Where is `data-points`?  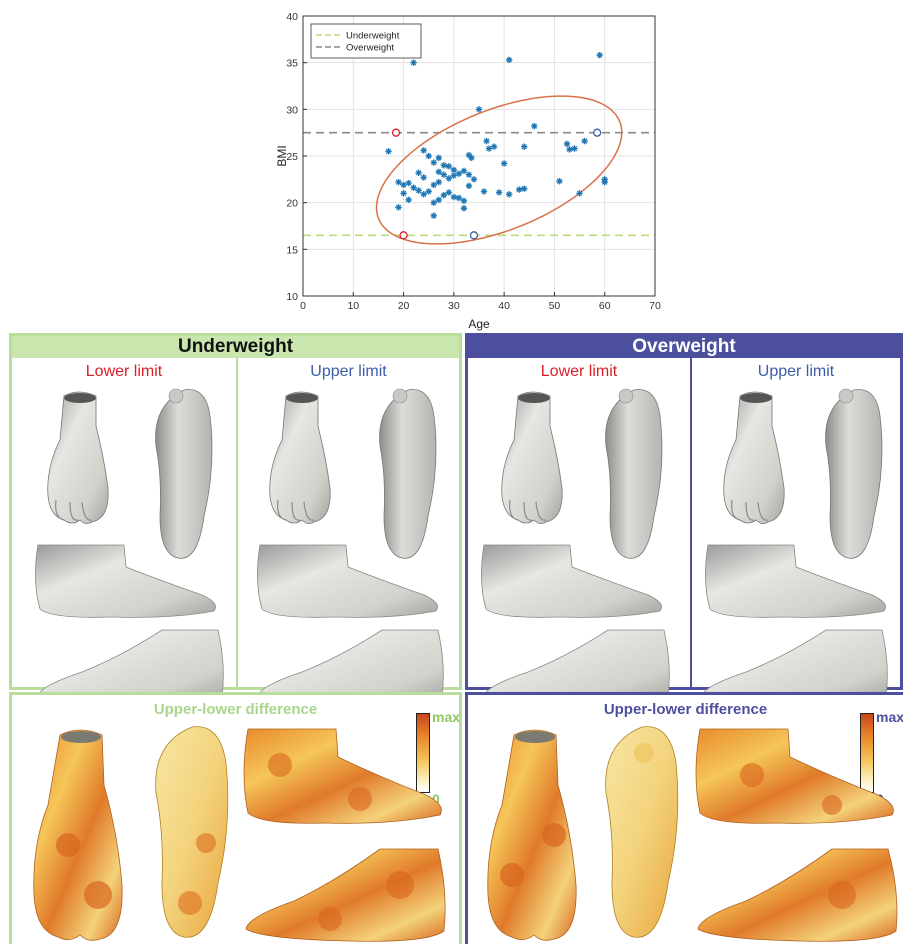
data-points is located at coordinates (496, 135).